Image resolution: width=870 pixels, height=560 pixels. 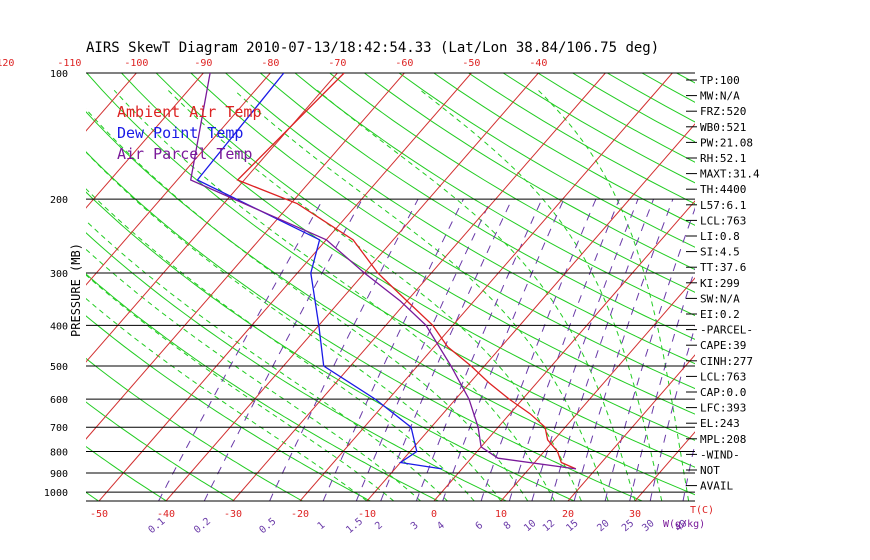 What do you see at coordinates (720, 298) in the screenshot?
I see `index-label: SW:N/A` at bounding box center [720, 298].